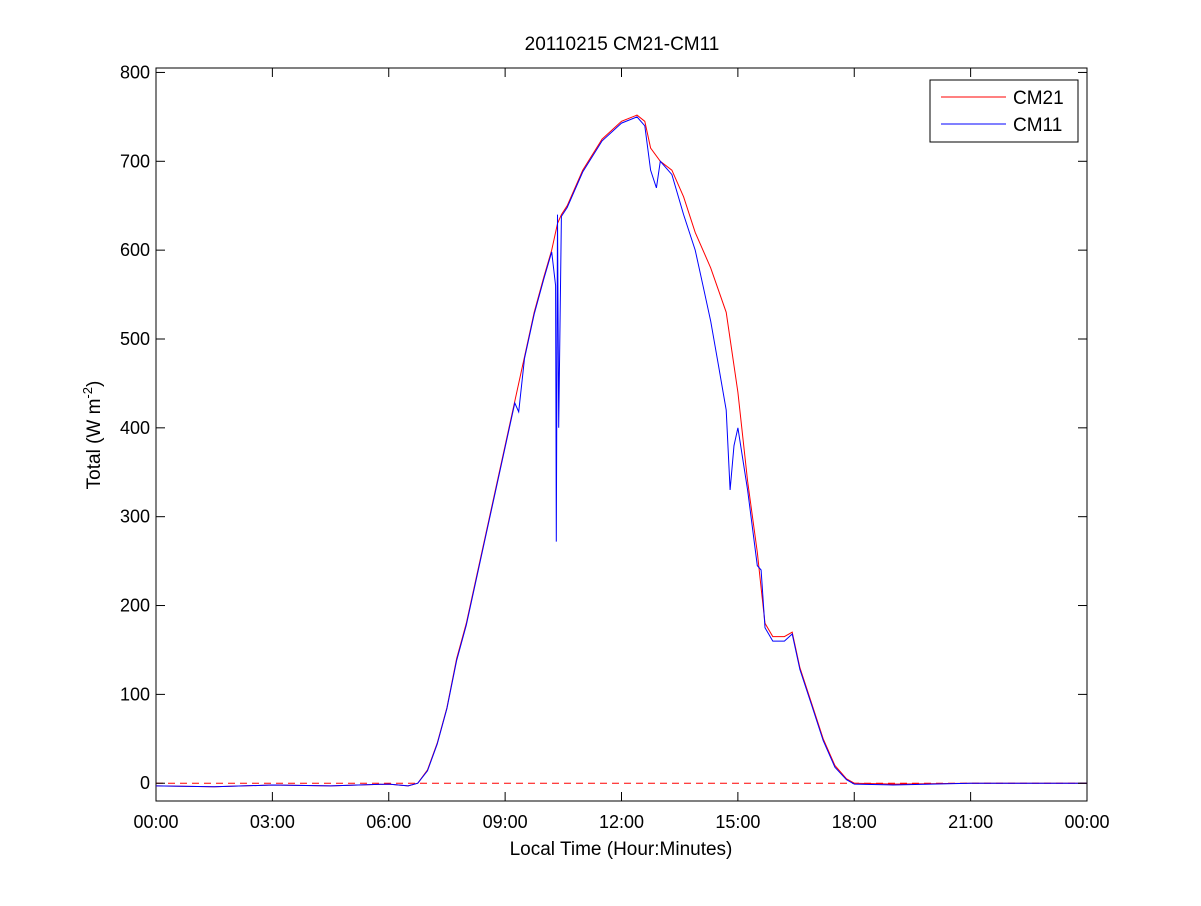 This screenshot has height=906, width=1201. I want to click on y-tick-label: 600, so click(135, 250).